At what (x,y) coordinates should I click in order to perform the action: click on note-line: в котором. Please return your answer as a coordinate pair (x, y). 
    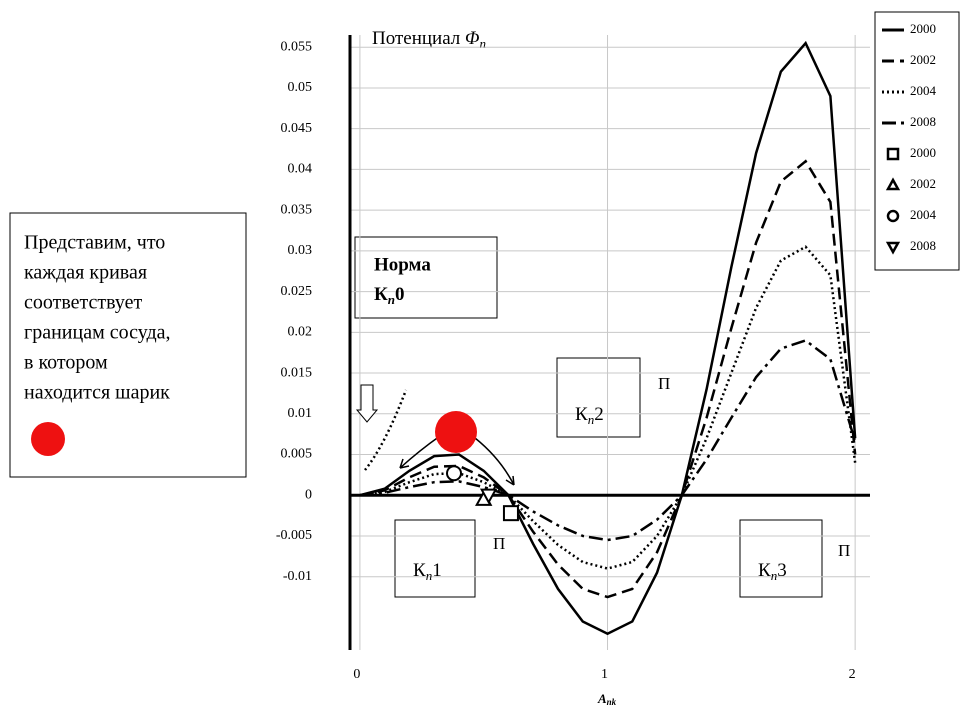
    Looking at the image, I should click on (66, 363).